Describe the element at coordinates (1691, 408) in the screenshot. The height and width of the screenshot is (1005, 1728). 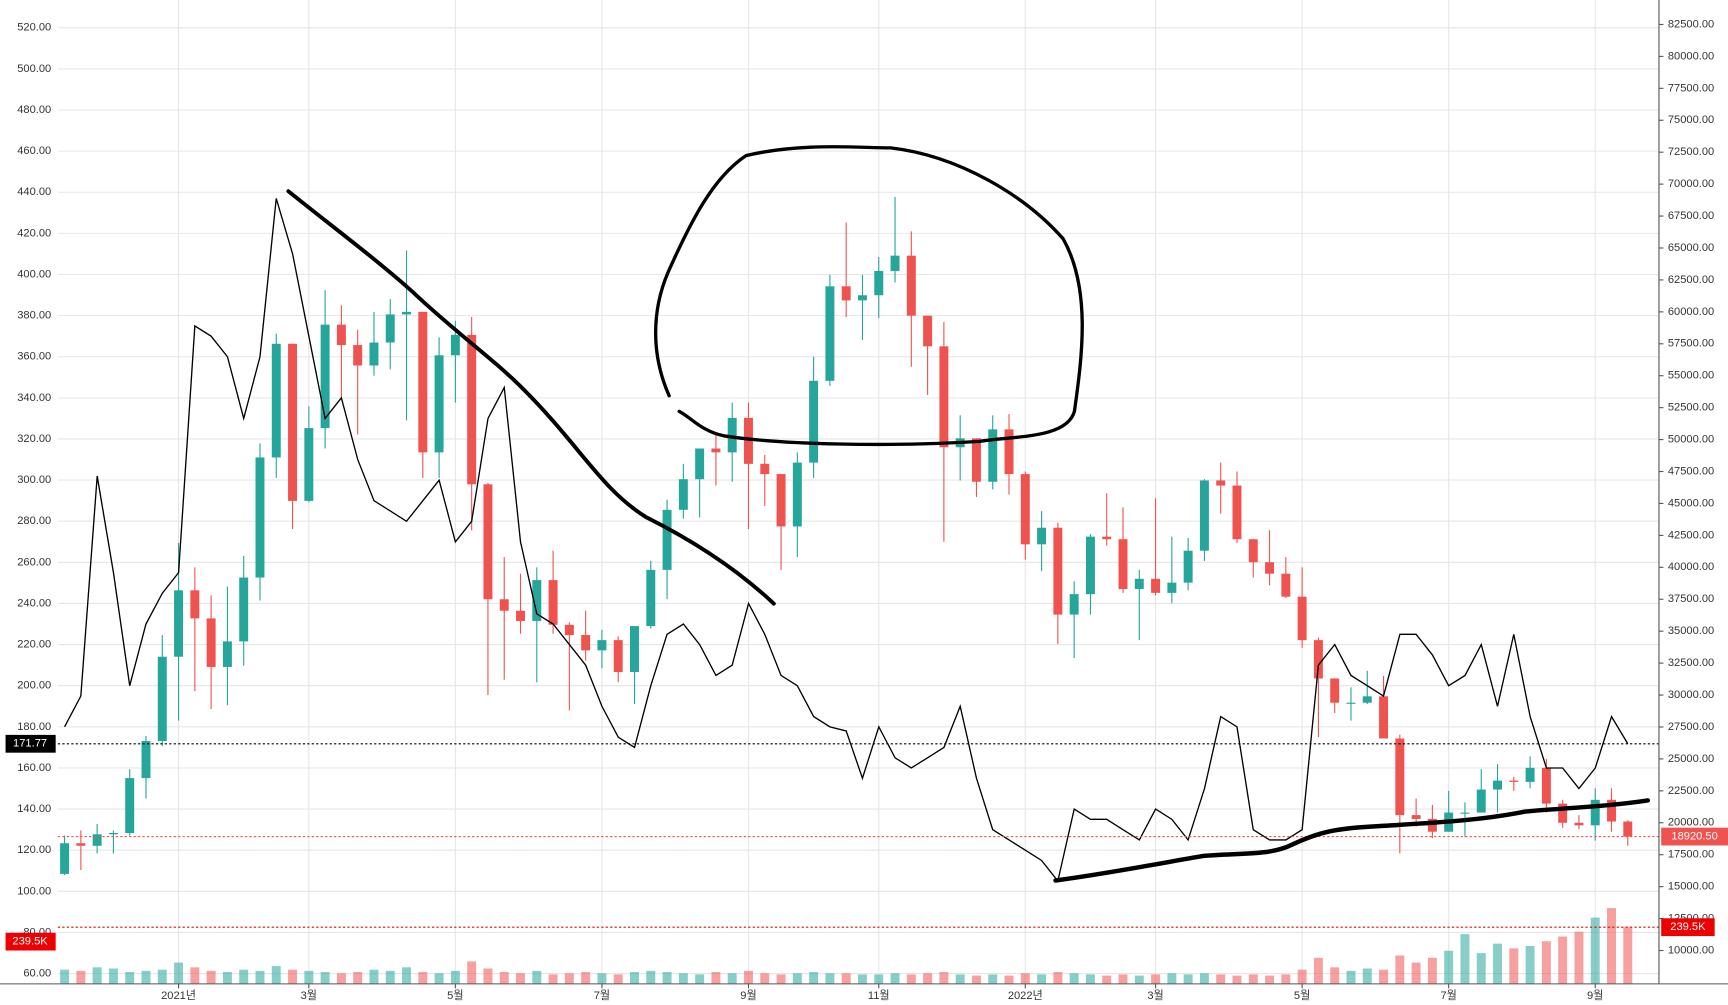
I see `y2-tick-label: 52500.00` at that location.